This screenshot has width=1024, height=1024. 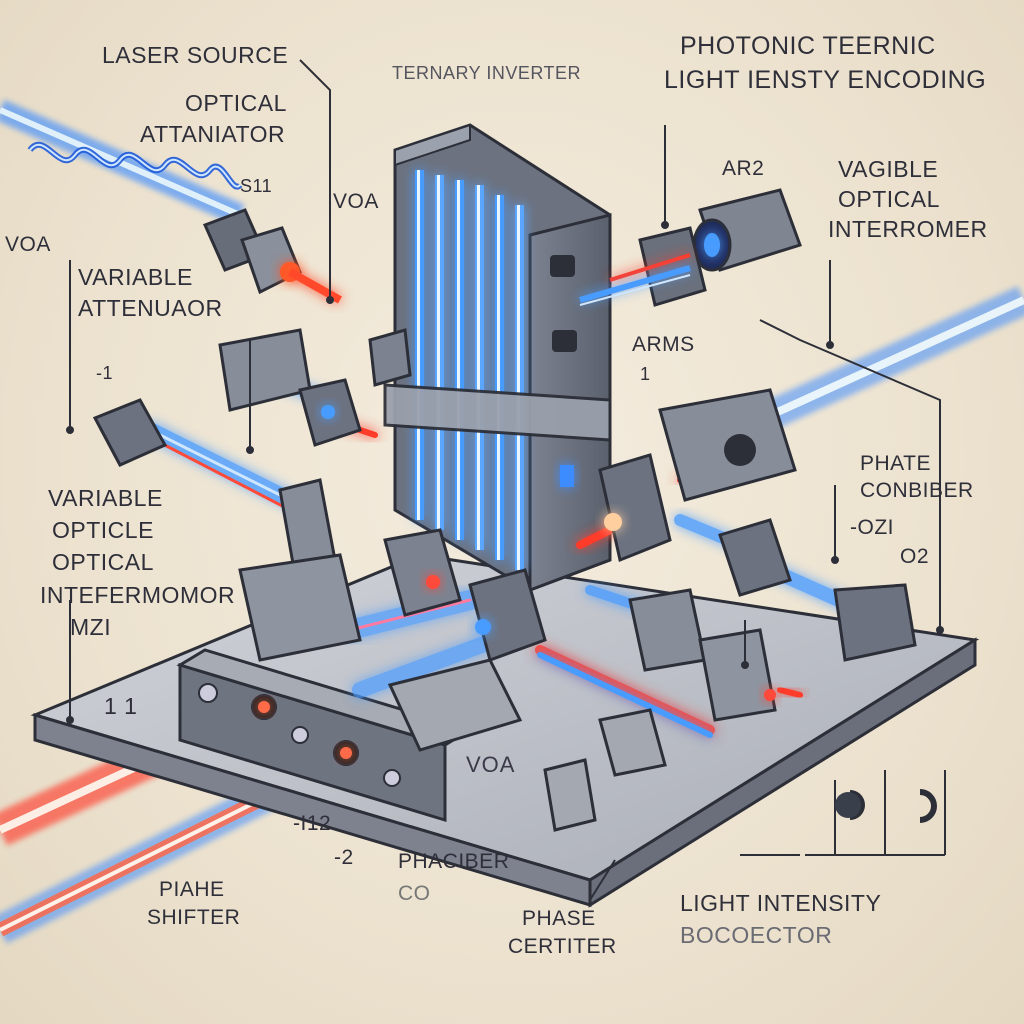 I want to click on ternary-inverter-tower, so click(x=497, y=358).